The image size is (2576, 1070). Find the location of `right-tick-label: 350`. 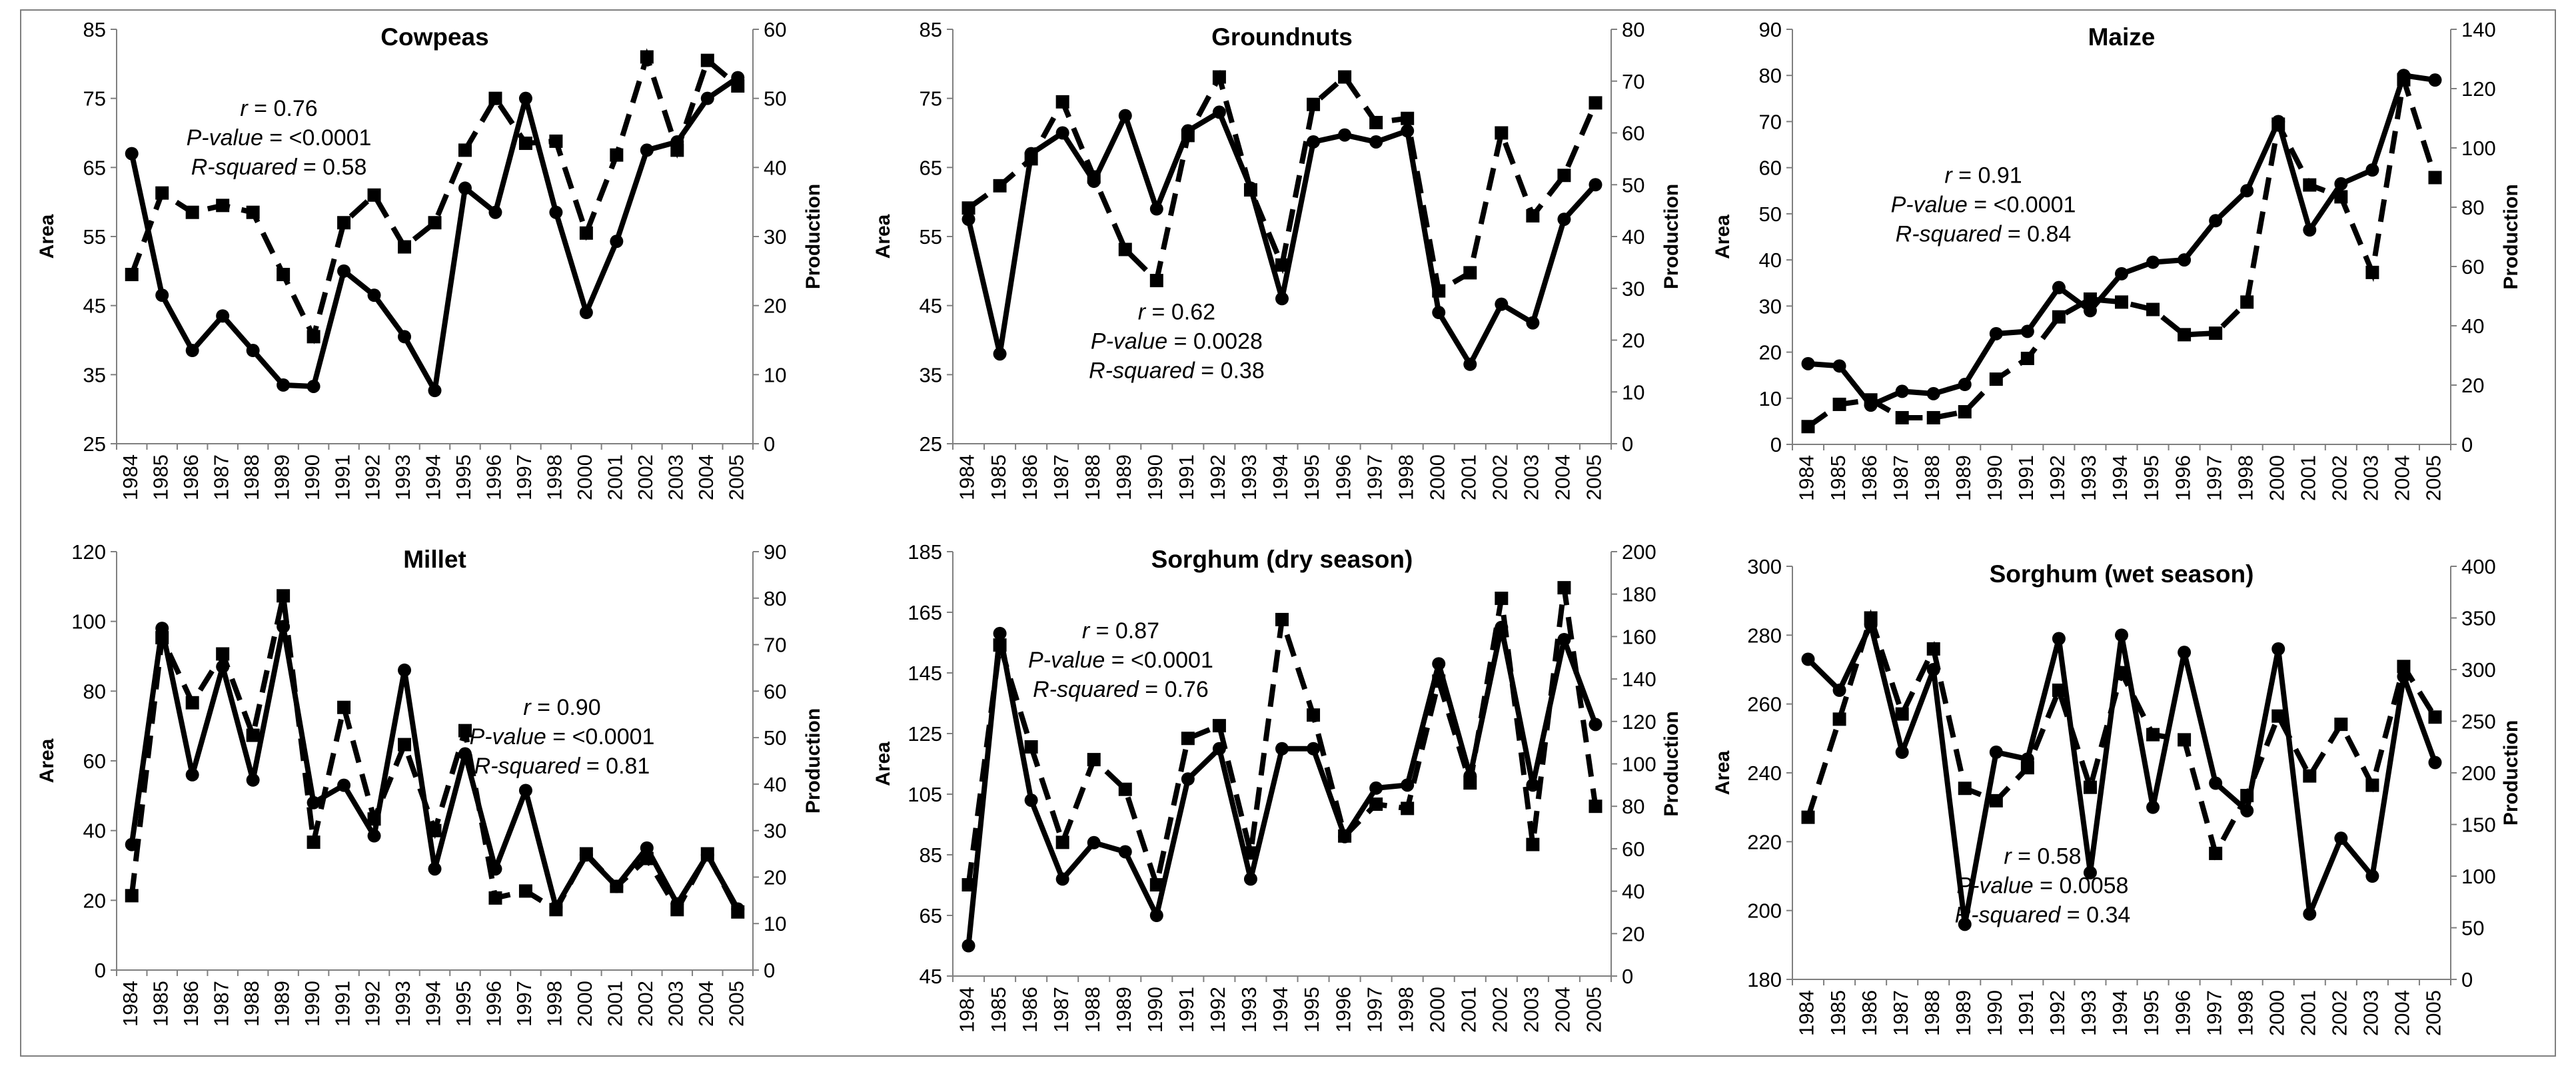

right-tick-label: 350 is located at coordinates (2479, 618).